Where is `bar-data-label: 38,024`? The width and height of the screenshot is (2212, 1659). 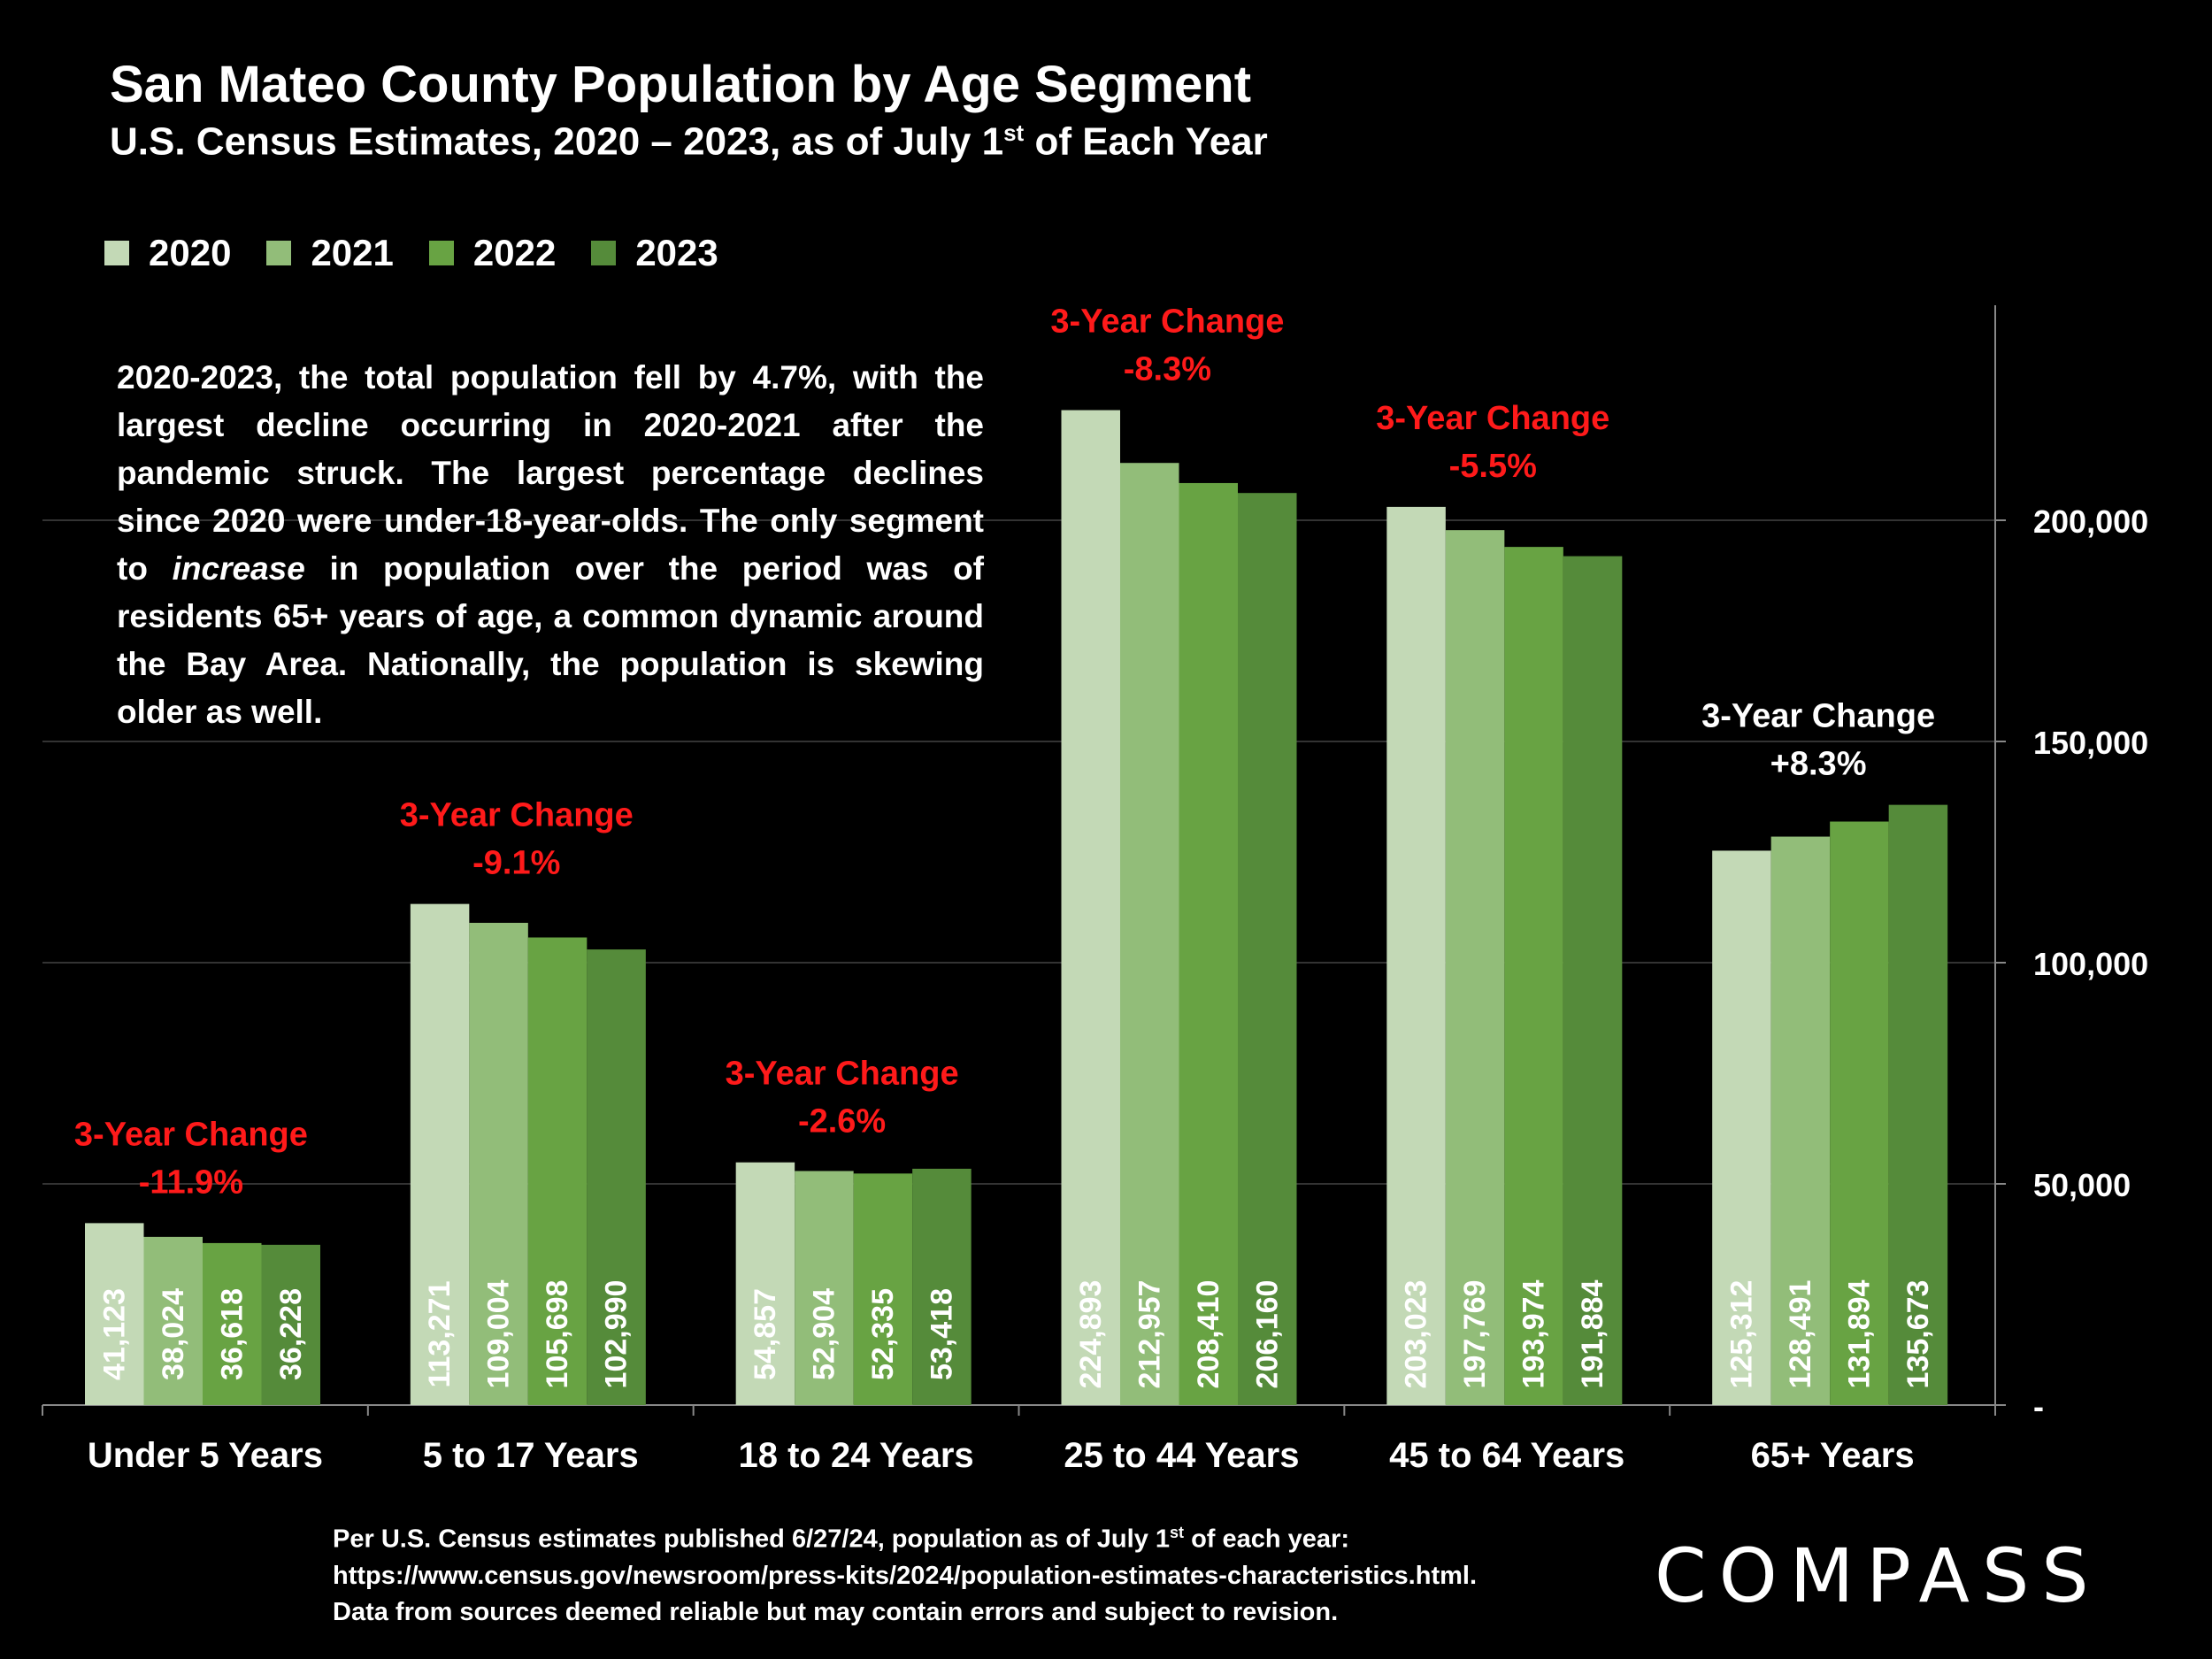
bar-data-label: 38,024 is located at coordinates (173, 1334).